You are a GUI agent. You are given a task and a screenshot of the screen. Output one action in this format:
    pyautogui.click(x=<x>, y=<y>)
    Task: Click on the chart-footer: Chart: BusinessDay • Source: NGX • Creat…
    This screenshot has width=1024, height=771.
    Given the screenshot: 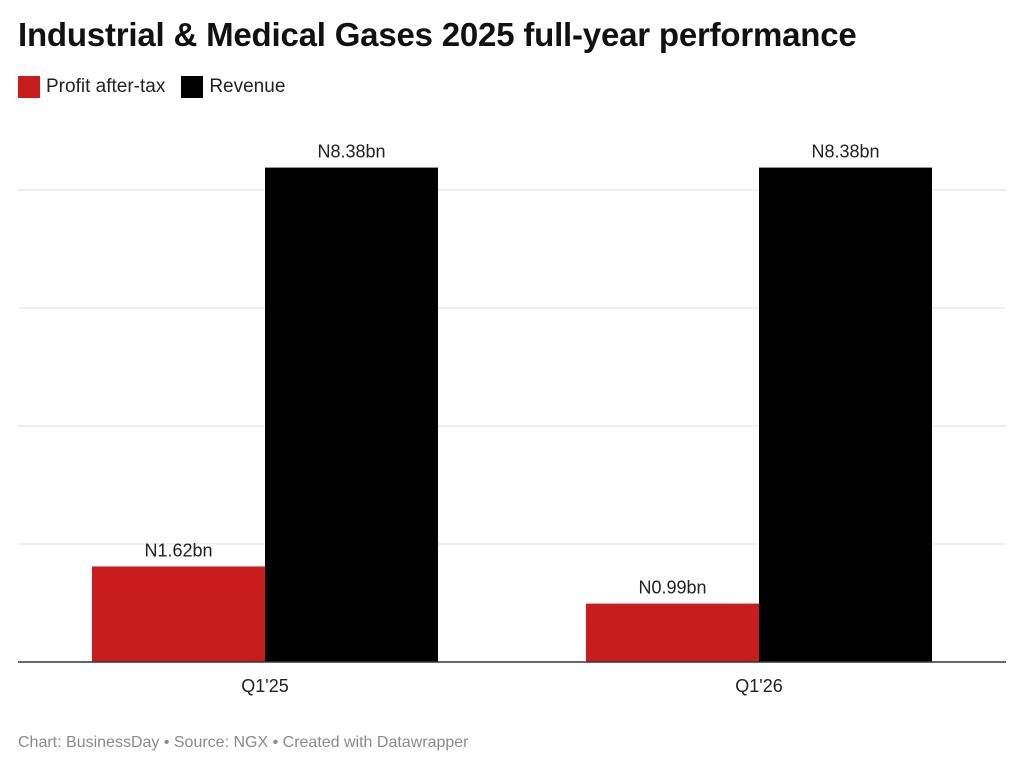 What is the action you would take?
    pyautogui.click(x=243, y=742)
    